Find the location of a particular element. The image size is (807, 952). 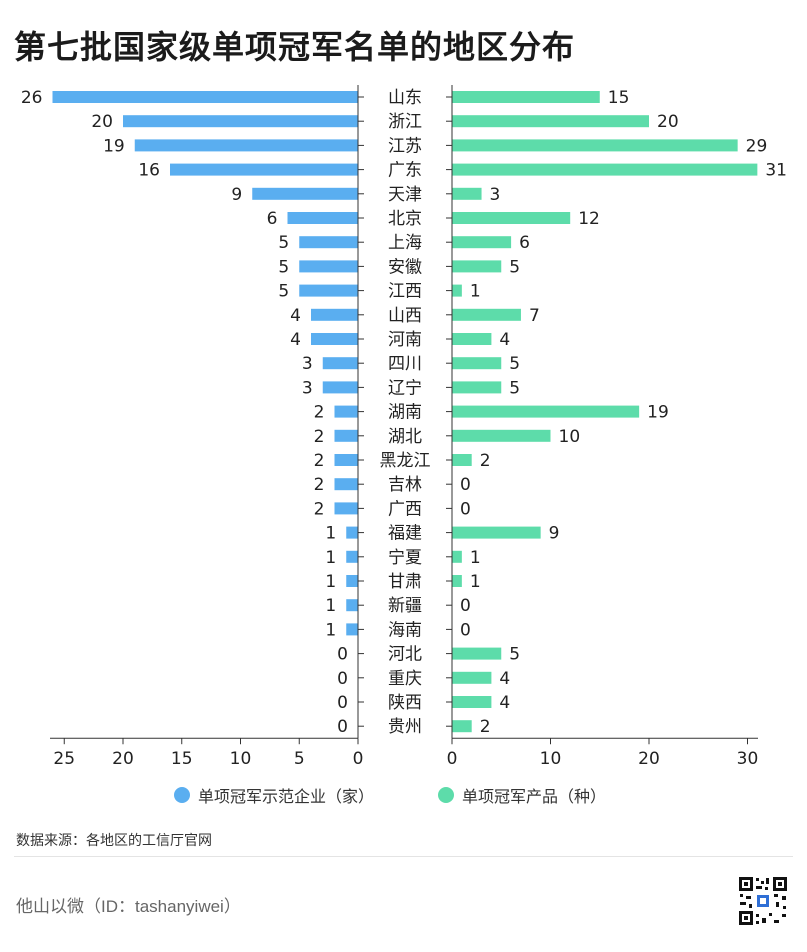

data-label-left: 9 is located at coordinates (236, 195).